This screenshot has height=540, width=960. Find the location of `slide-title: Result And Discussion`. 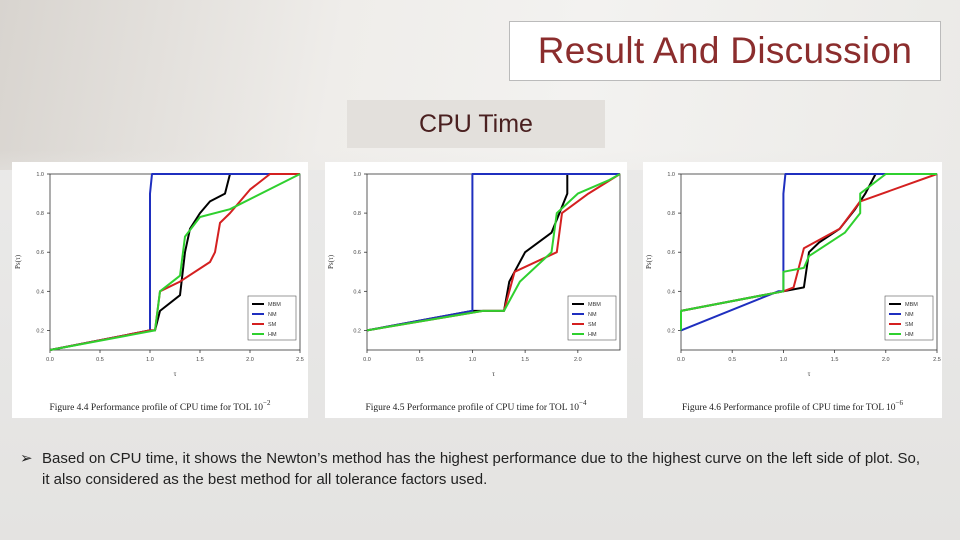

slide-title: Result And Discussion is located at coordinates (725, 50).